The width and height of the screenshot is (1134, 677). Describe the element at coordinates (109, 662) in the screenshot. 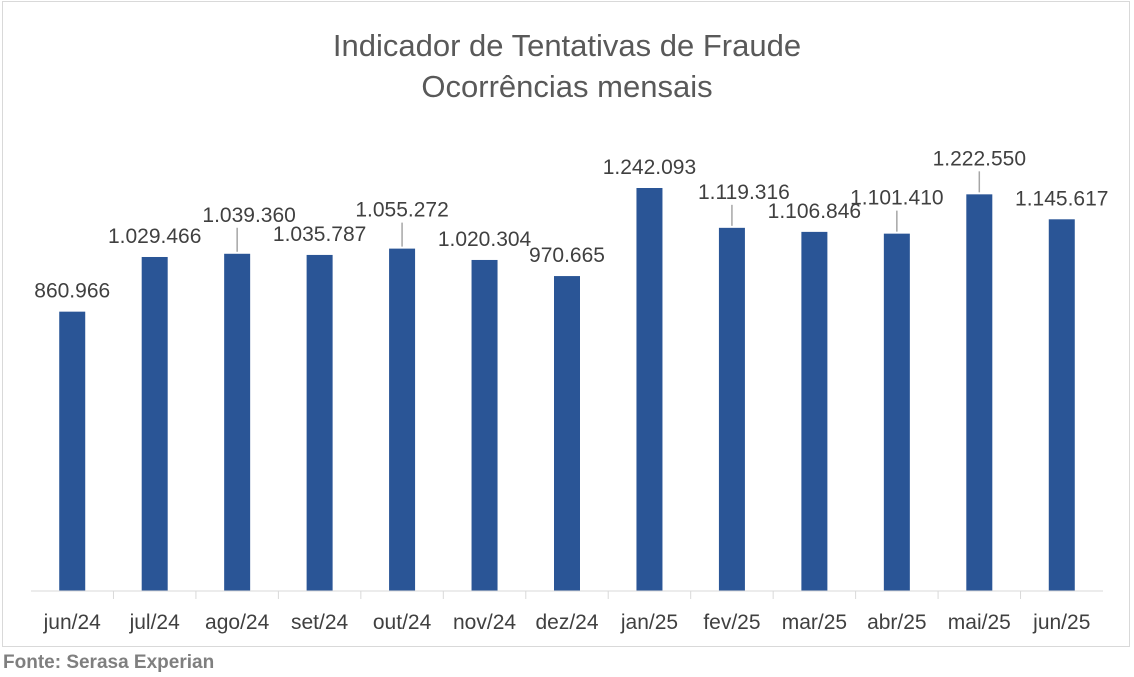

I see `source-note: Fonte: Serasa Experian` at that location.